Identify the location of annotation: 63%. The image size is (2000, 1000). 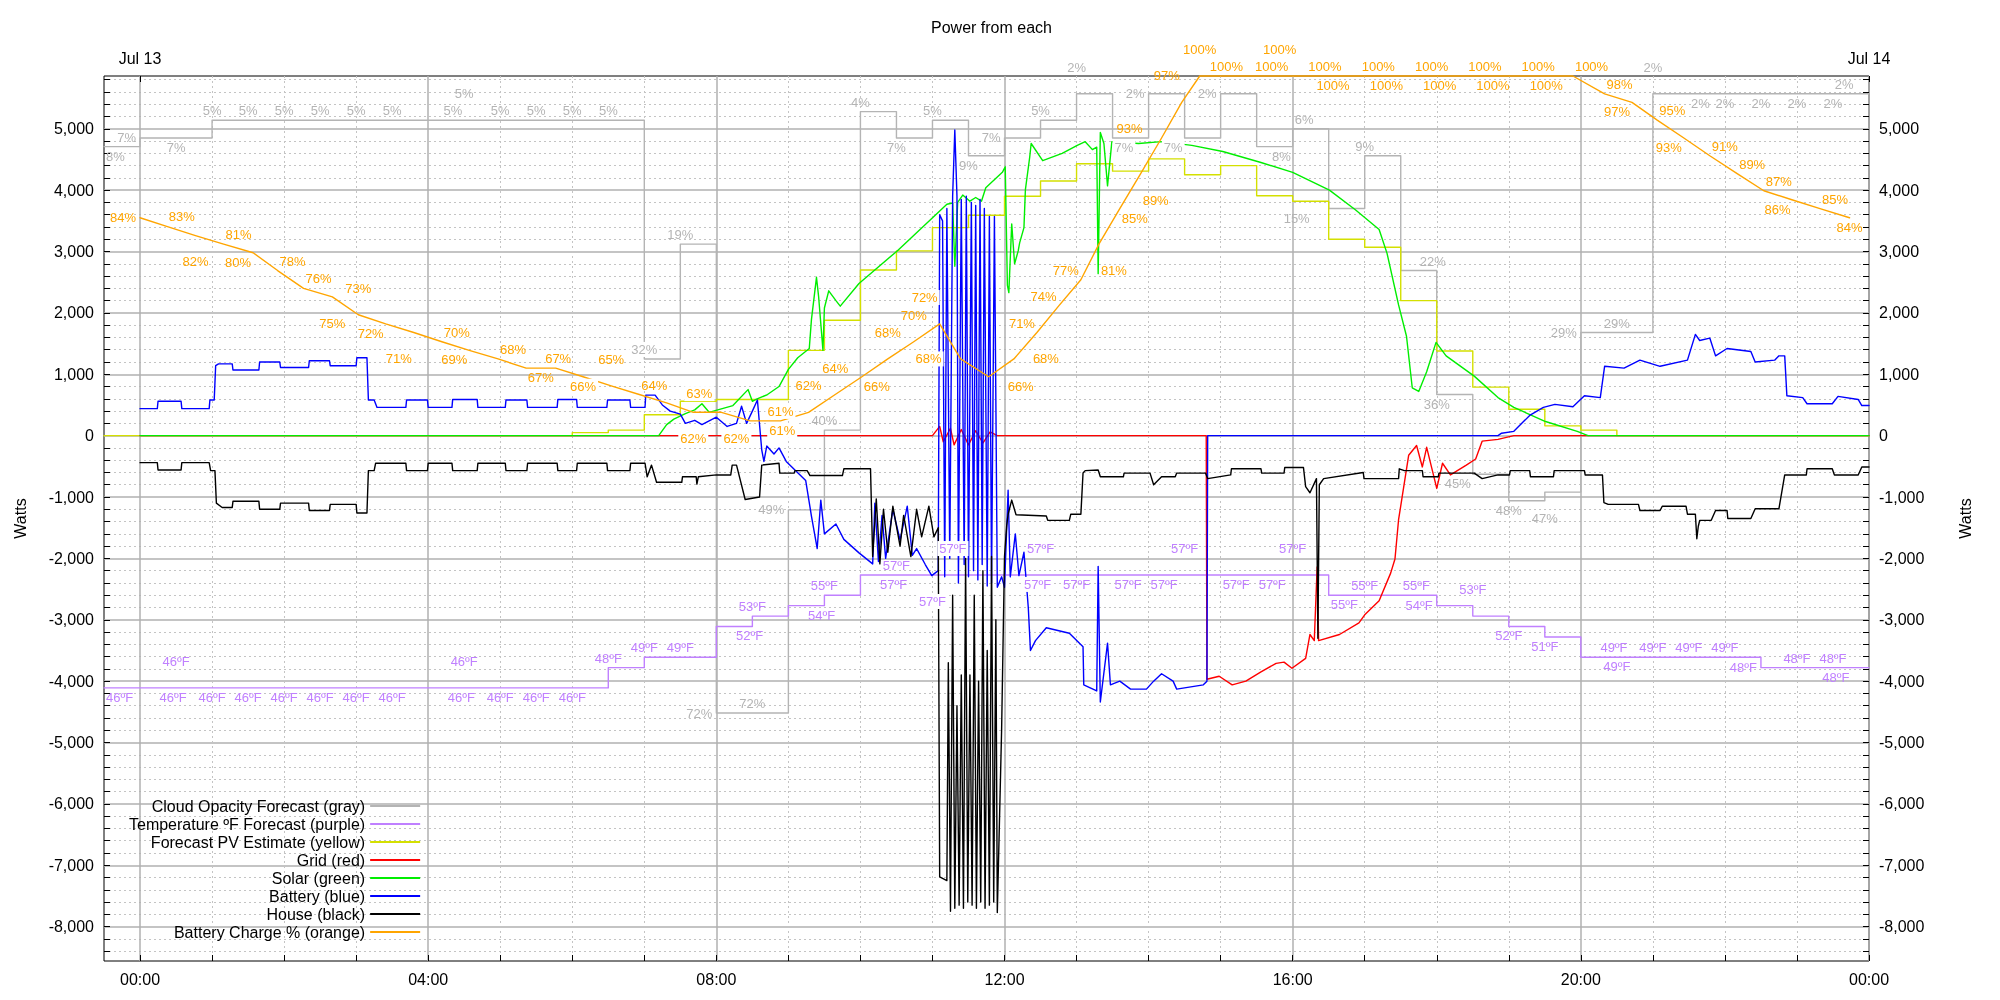
(699, 394).